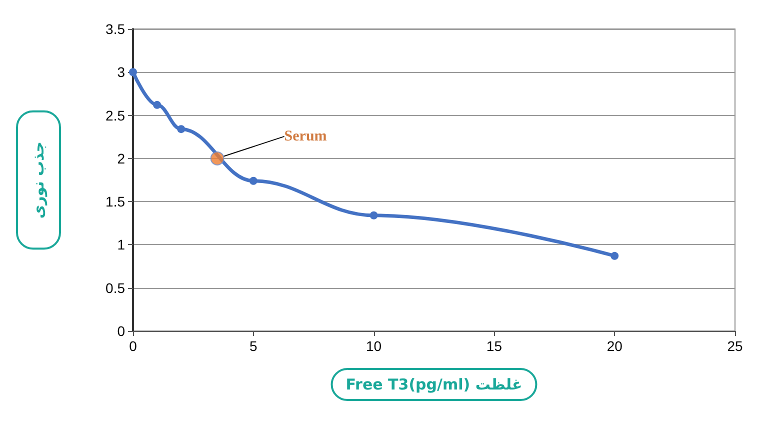  Describe the element at coordinates (39, 180) in the screenshot. I see `y-axis-title: جذب نوری` at that location.